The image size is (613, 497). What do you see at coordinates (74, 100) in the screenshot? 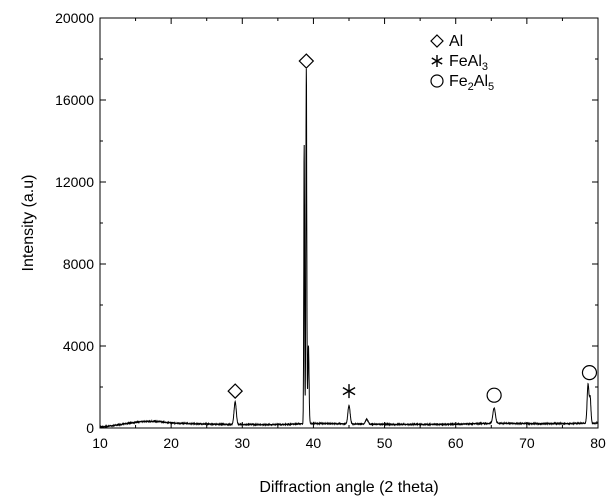
I see `y-tick-label: 16000` at bounding box center [74, 100].